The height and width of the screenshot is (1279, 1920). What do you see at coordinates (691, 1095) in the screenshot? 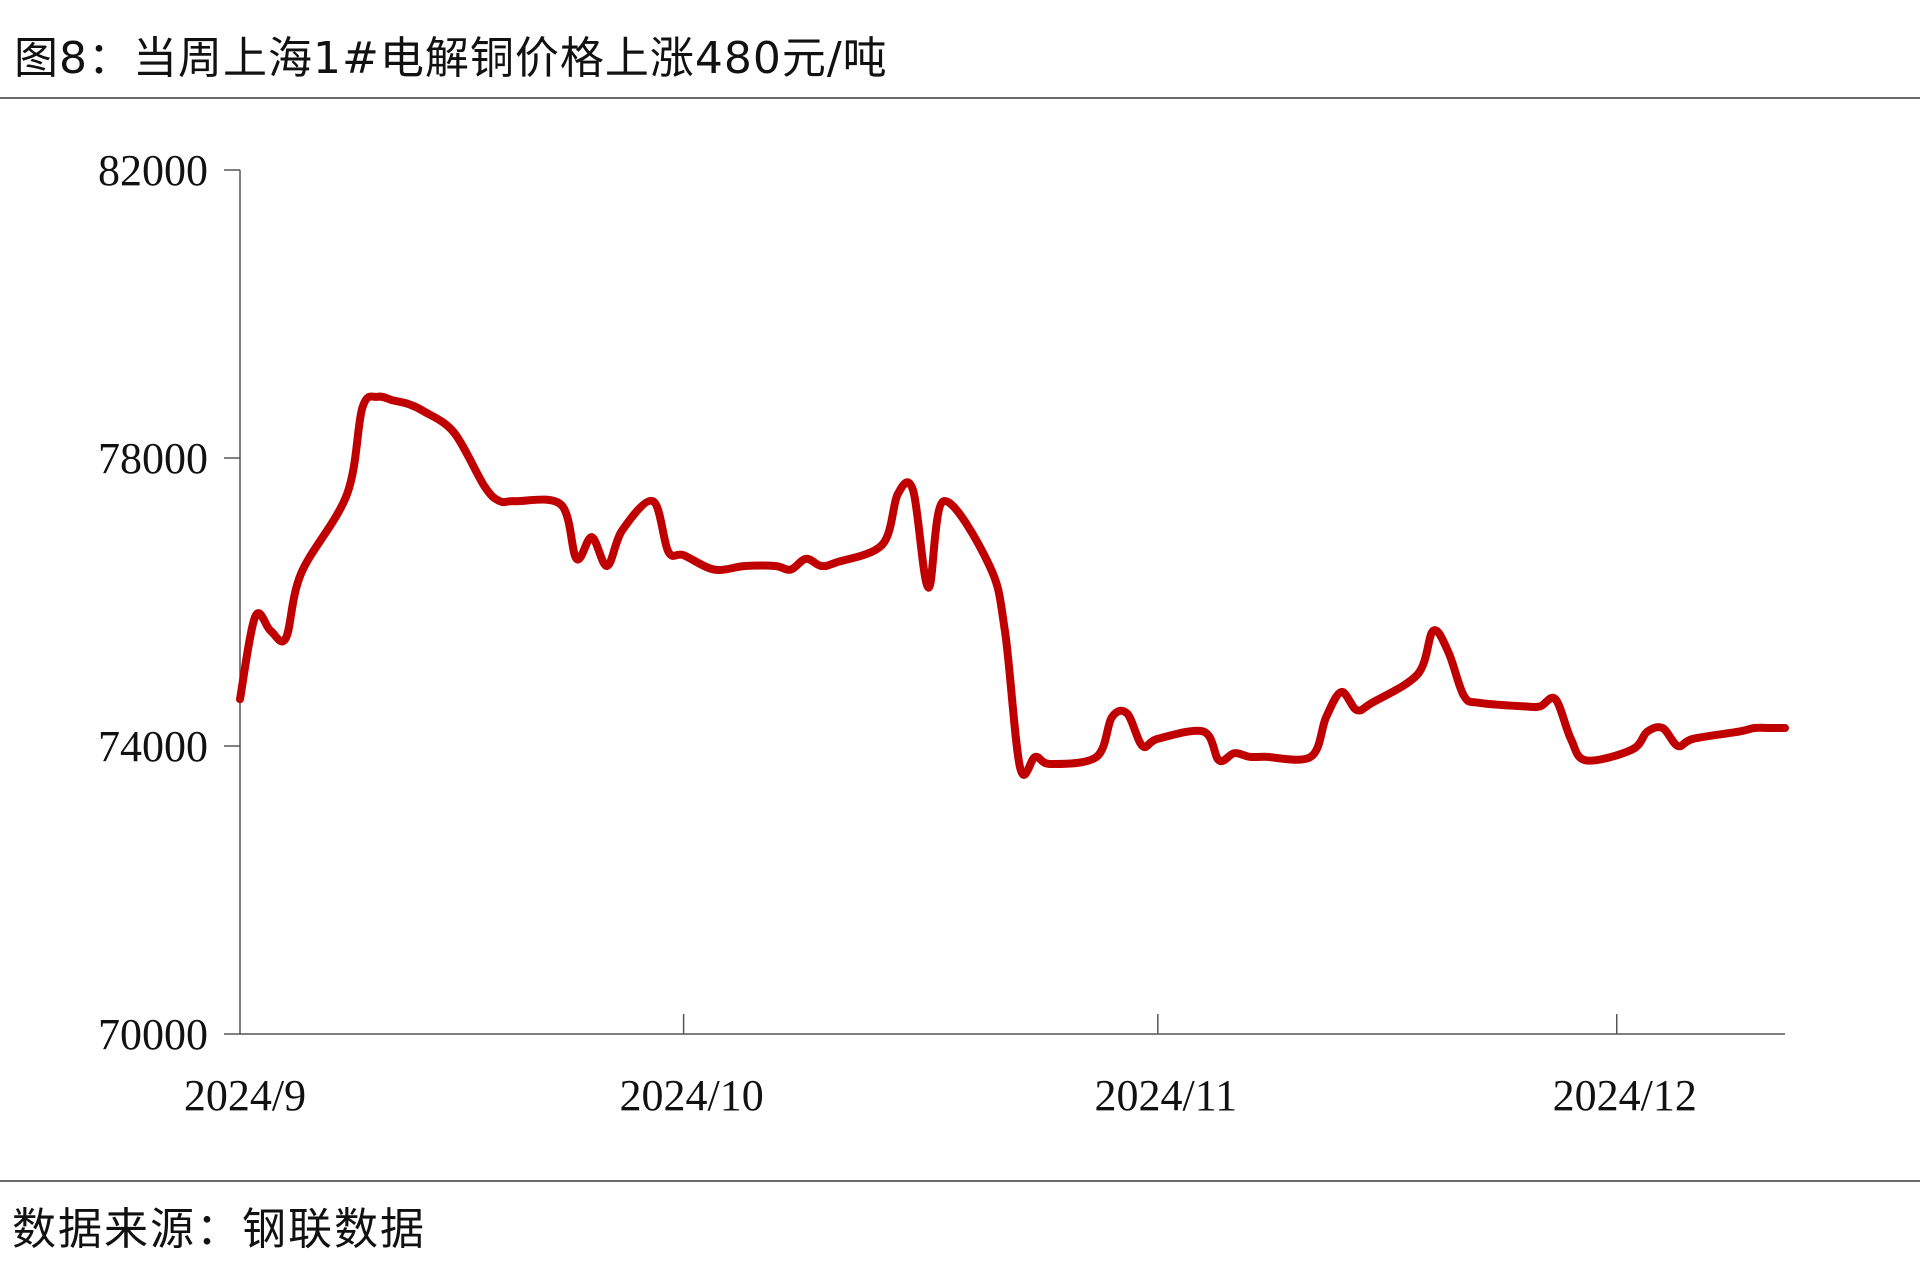
I see `x-tick-label: 2024/10` at bounding box center [691, 1095].